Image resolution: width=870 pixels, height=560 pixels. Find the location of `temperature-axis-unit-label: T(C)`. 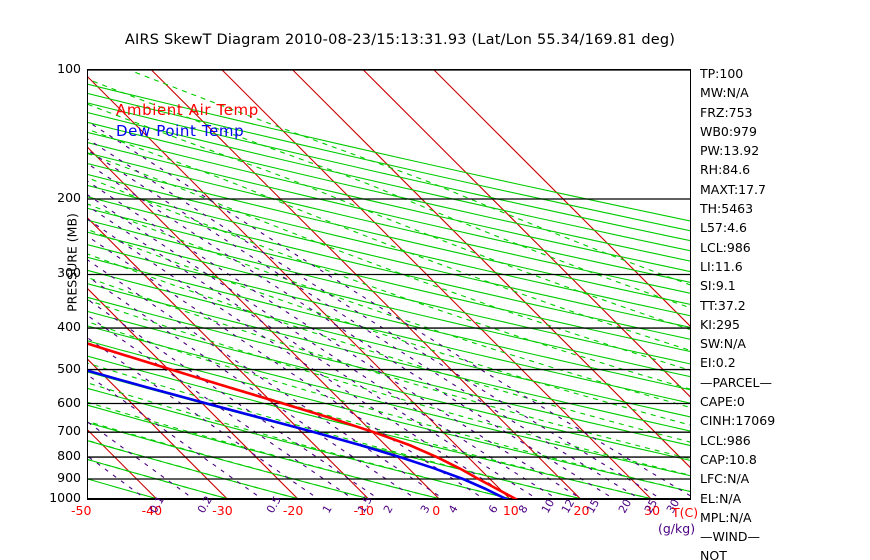

temperature-axis-unit-label: T(C) is located at coordinates (685, 512).